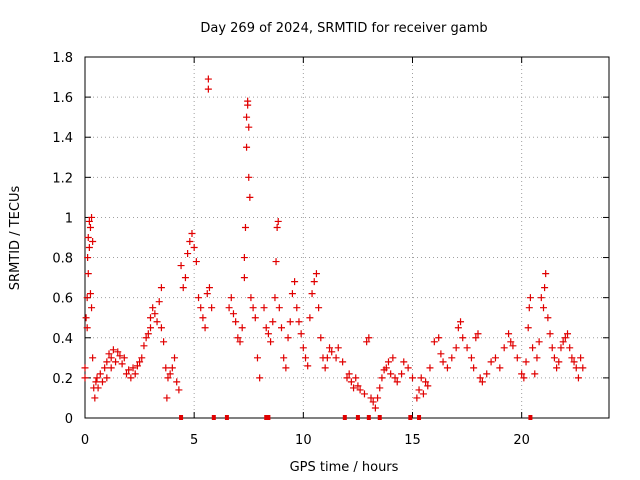 This screenshot has width=640, height=480. I want to click on y-tick-label: 1.8, so click(62, 58).